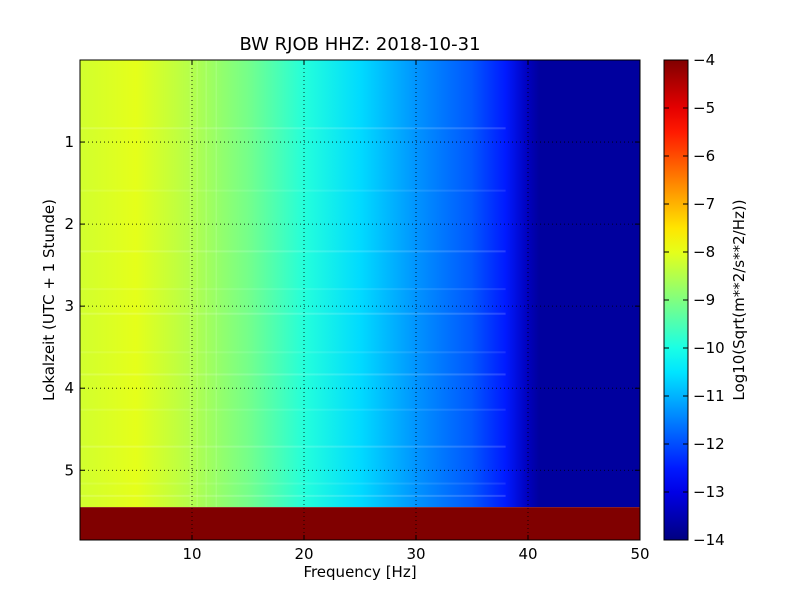  What do you see at coordinates (709, 492) in the screenshot?
I see `colorbar-tick-label: −13` at bounding box center [709, 492].